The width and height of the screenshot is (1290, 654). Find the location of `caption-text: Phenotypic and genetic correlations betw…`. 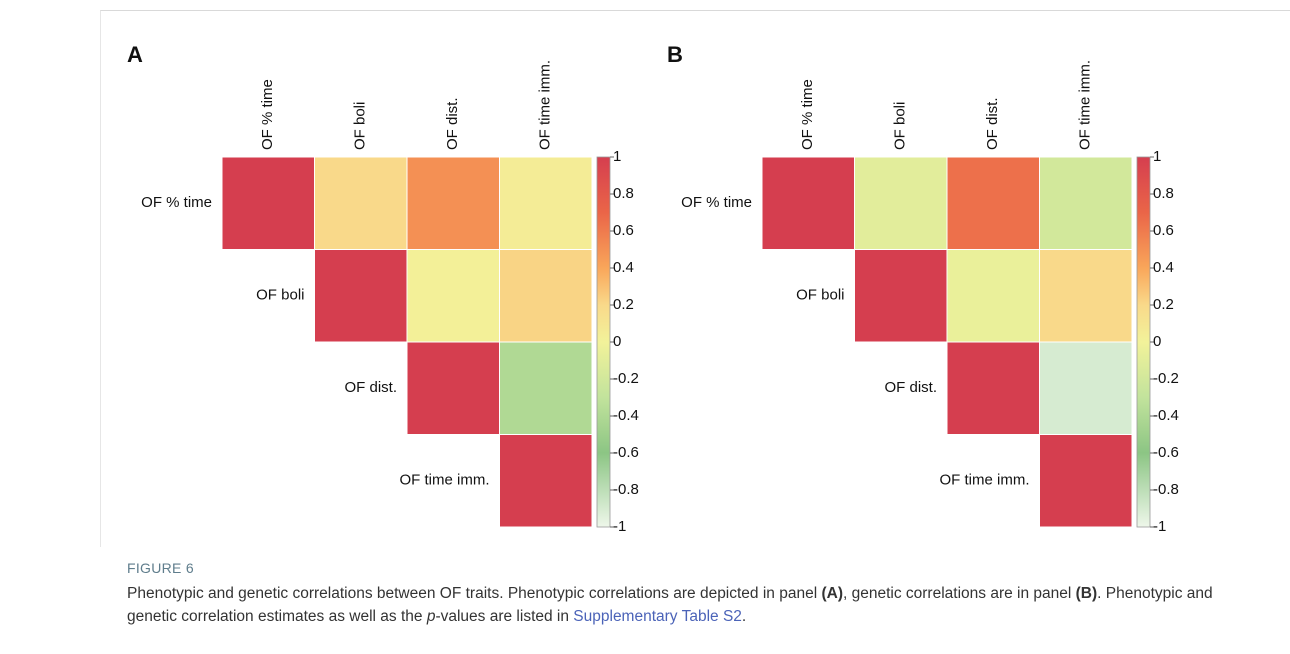

caption-text: Phenotypic and genetic correlations betw… is located at coordinates (687, 605).